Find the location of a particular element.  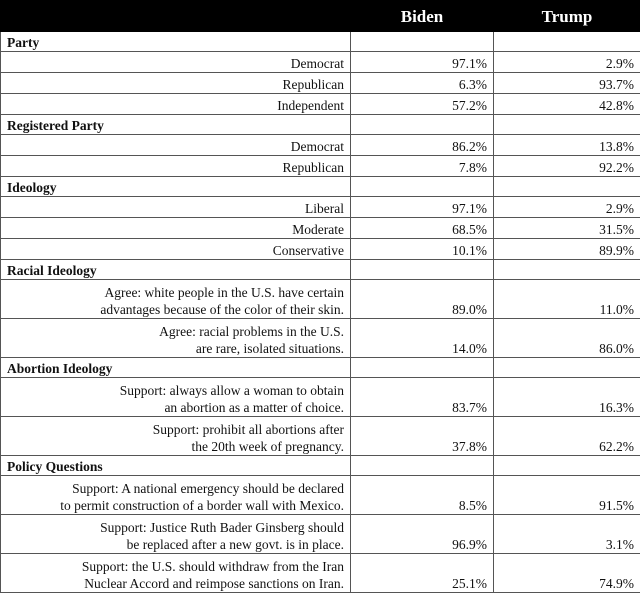

row-label: Liberal is located at coordinates (175, 207).